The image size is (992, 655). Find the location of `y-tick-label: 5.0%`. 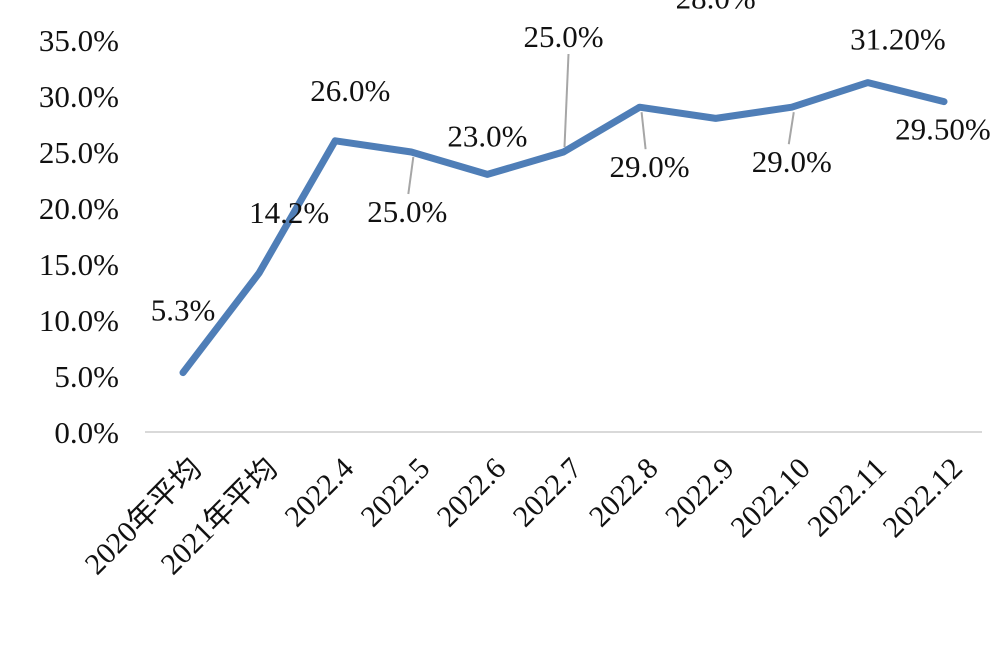

y-tick-label: 5.0% is located at coordinates (86, 376).